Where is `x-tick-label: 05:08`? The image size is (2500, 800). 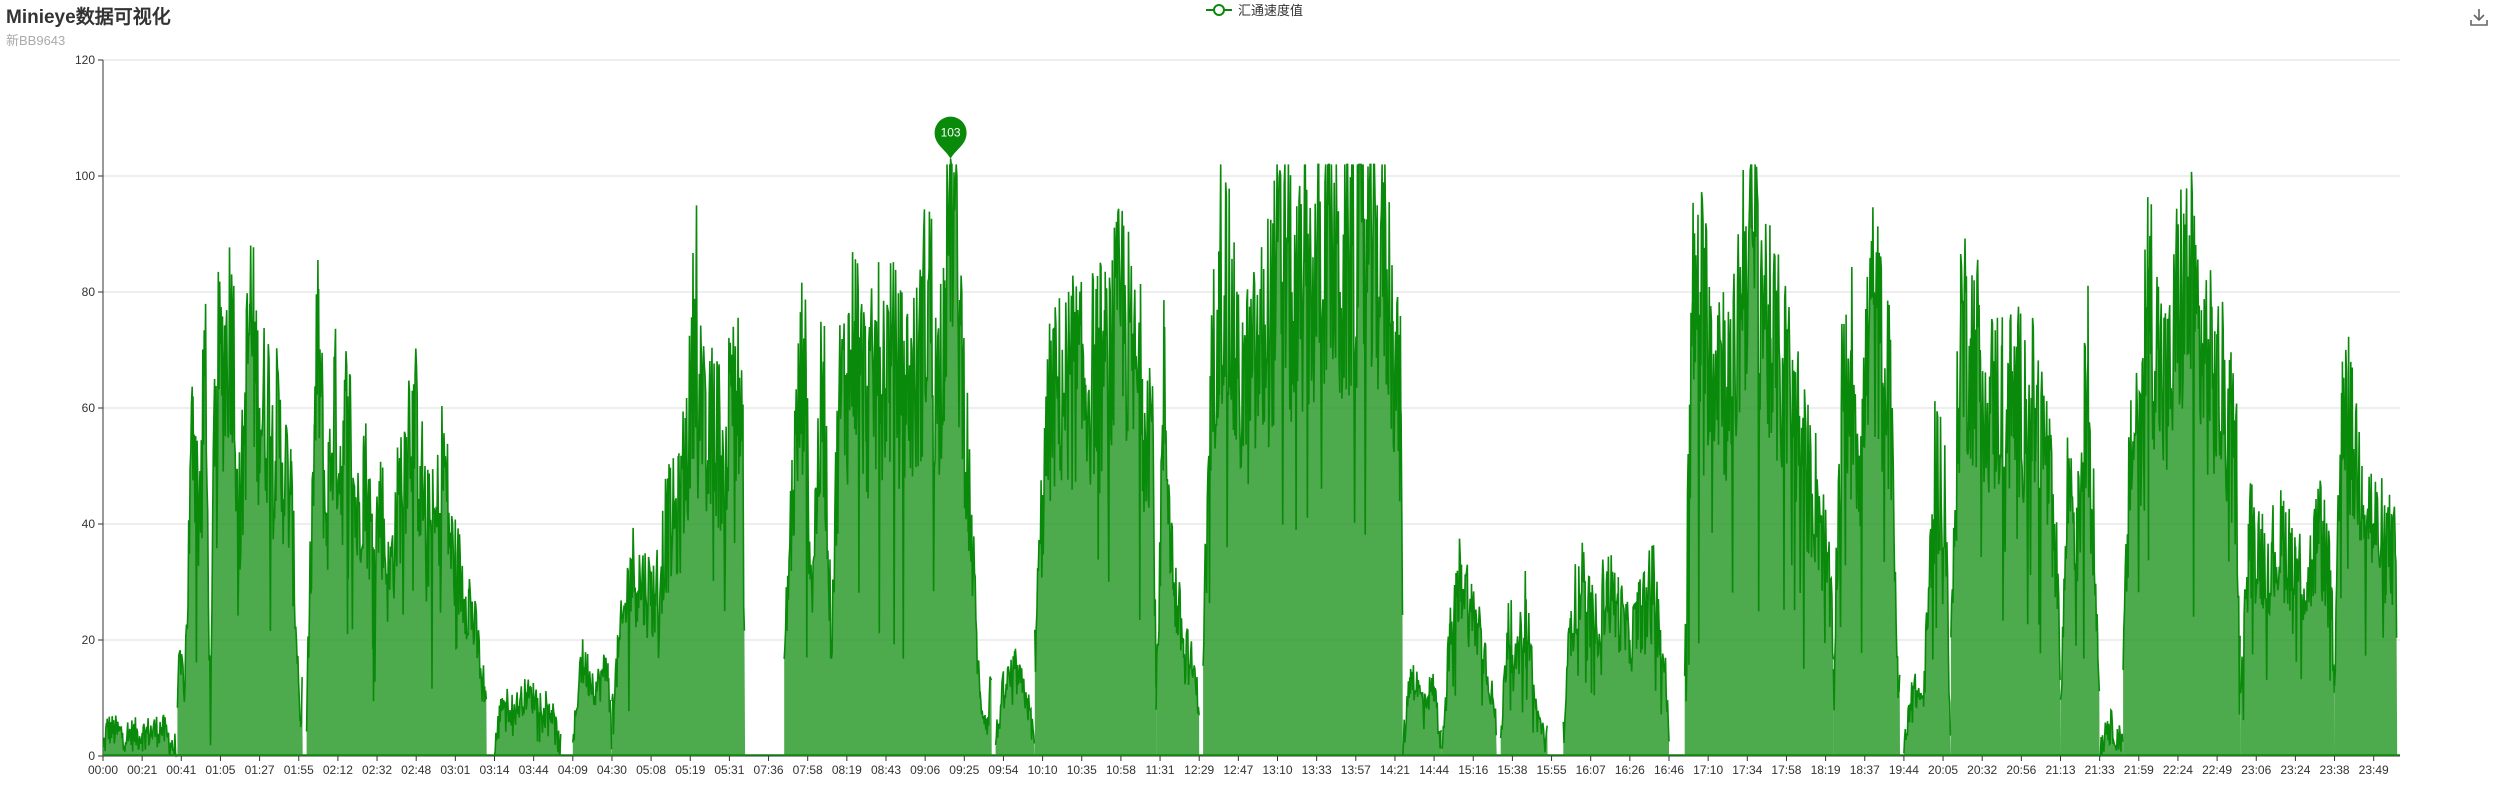 x-tick-label: 05:08 is located at coordinates (651, 770).